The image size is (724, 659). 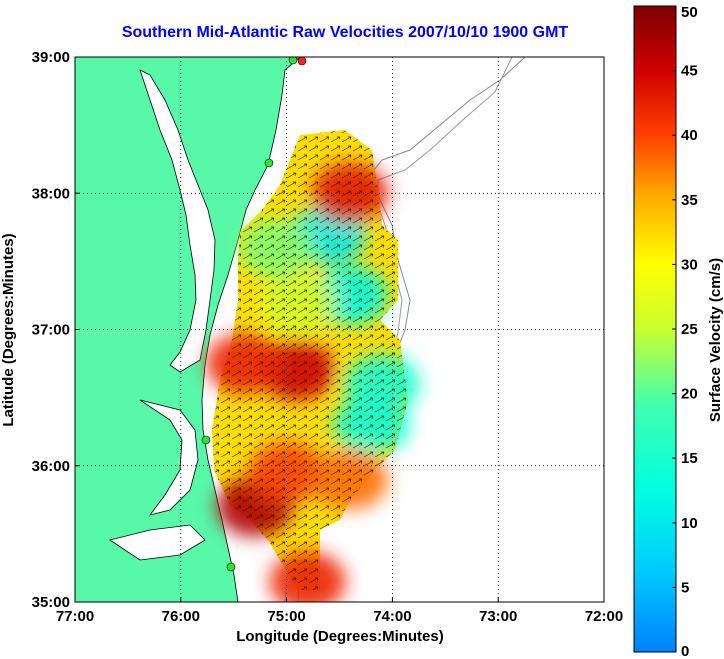 What do you see at coordinates (689, 200) in the screenshot?
I see `colorbar-tick-label: 35` at bounding box center [689, 200].